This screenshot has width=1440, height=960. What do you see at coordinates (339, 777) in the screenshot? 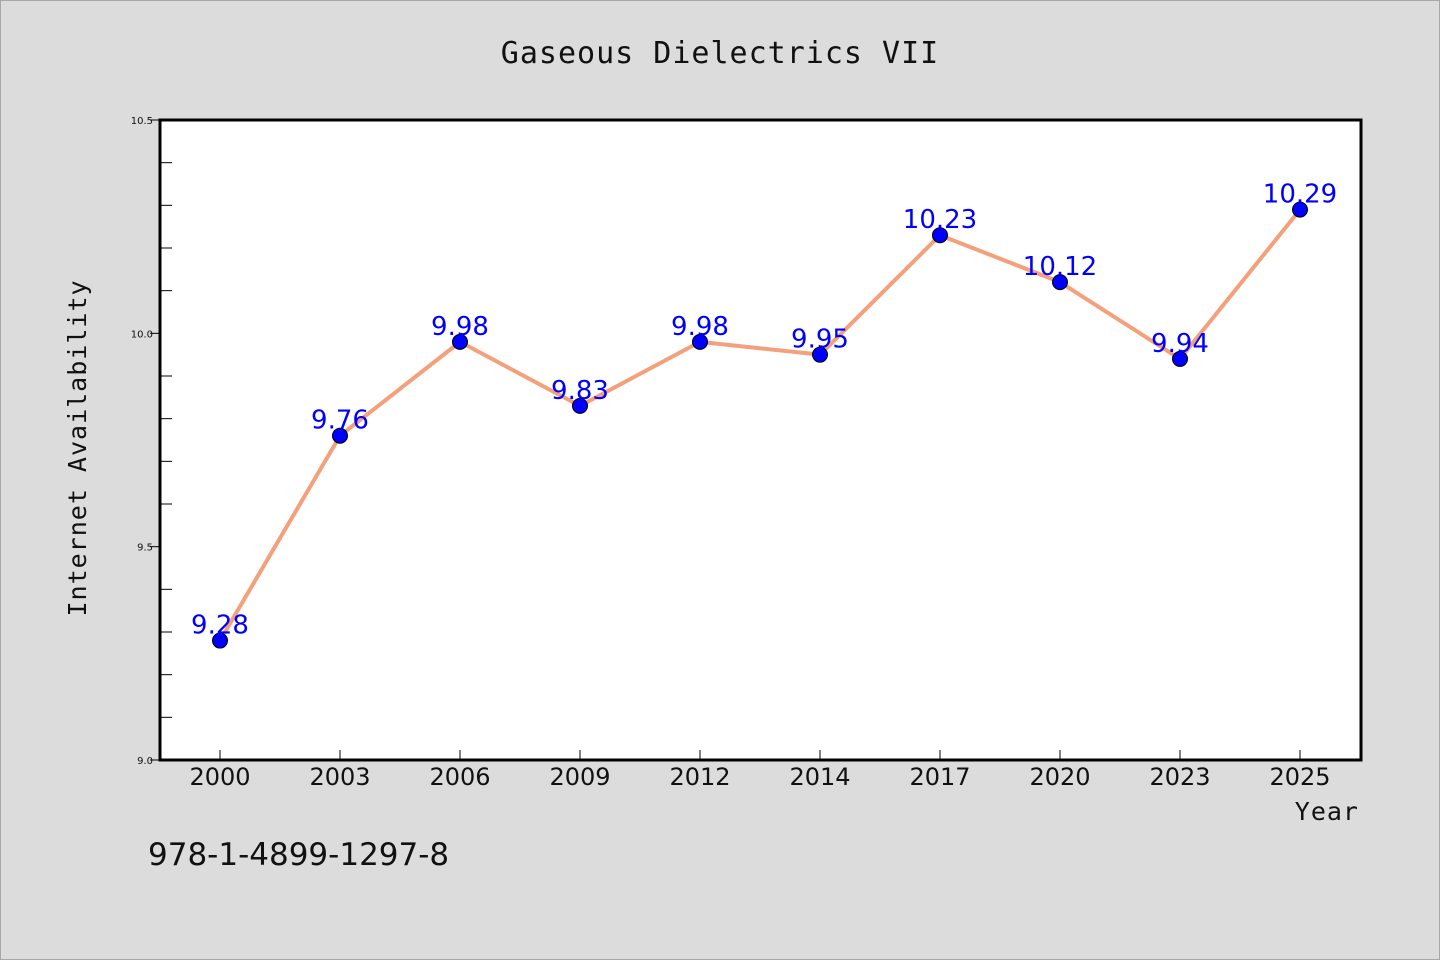
I see `x-tick-label: 2003` at bounding box center [339, 777].